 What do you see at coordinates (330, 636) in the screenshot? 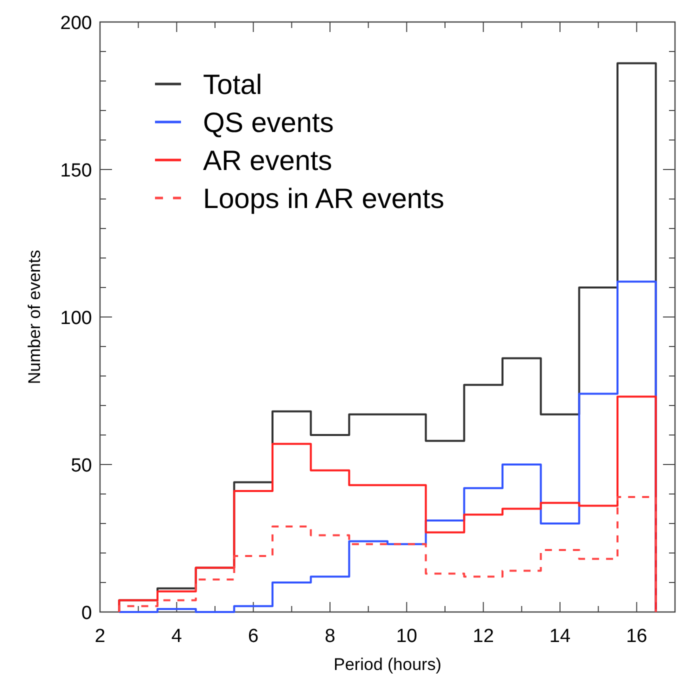
I see `x-tick-label: 8` at bounding box center [330, 636].